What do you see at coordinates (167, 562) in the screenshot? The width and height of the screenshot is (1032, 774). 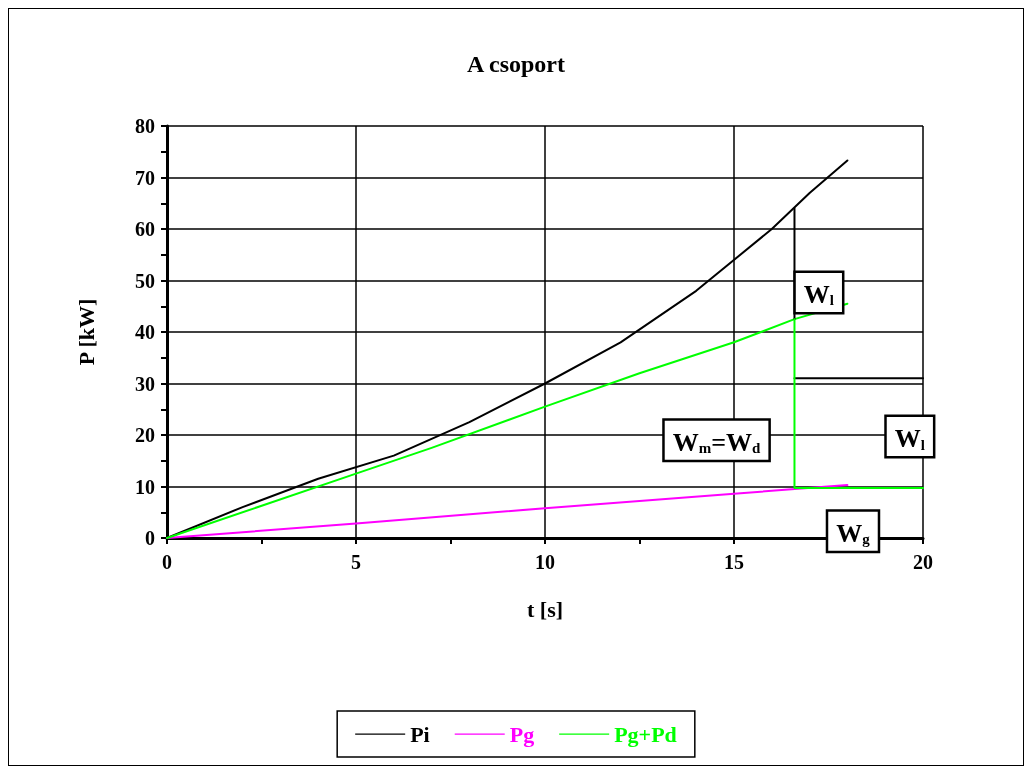 I see `x-tick-label: 0` at bounding box center [167, 562].